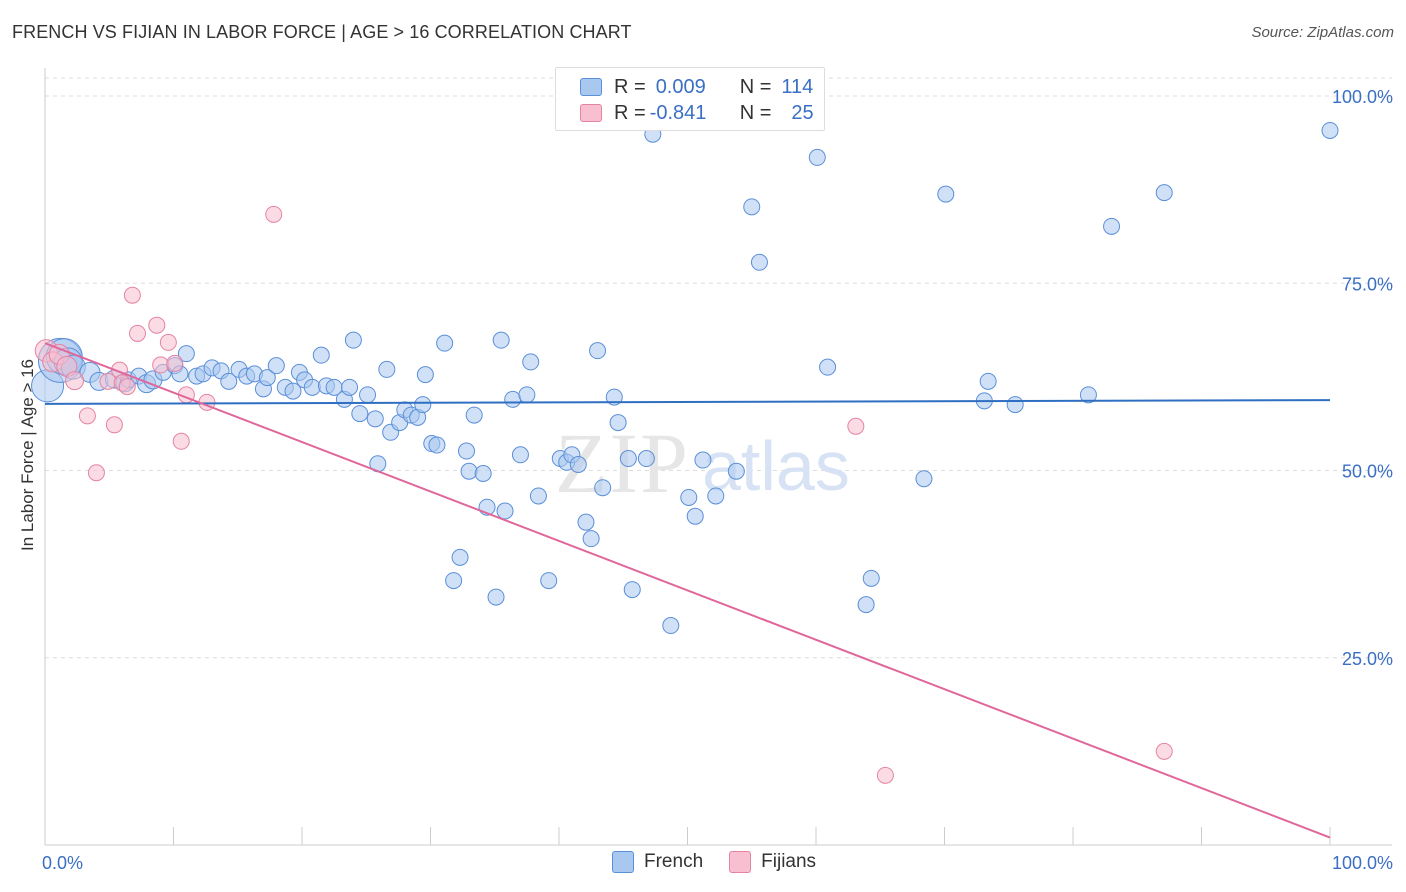 Image resolution: width=1406 pixels, height=892 pixels. I want to click on y-tick-label: 75.0%, so click(1367, 284).